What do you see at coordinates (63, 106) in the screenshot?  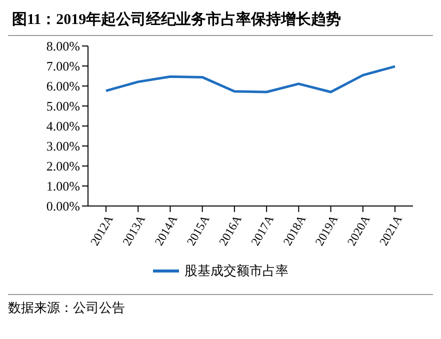 I see `y-tick-label: 5.00%` at bounding box center [63, 106].